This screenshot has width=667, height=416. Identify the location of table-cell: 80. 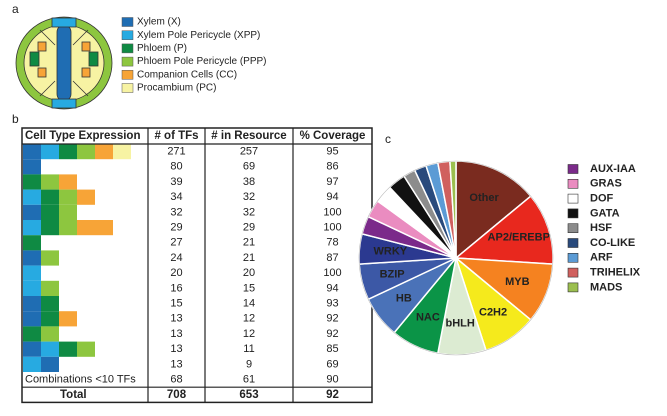
(176, 167).